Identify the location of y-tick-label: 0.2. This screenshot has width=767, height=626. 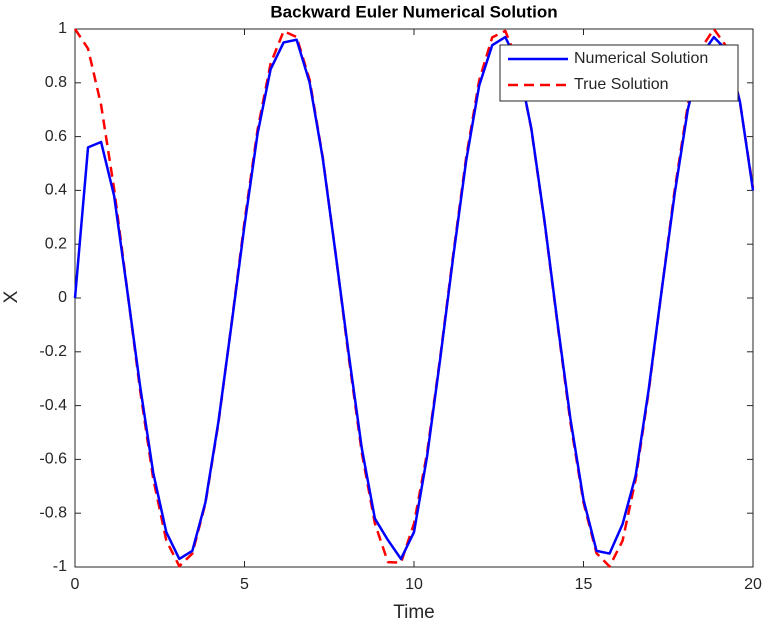
(56, 243).